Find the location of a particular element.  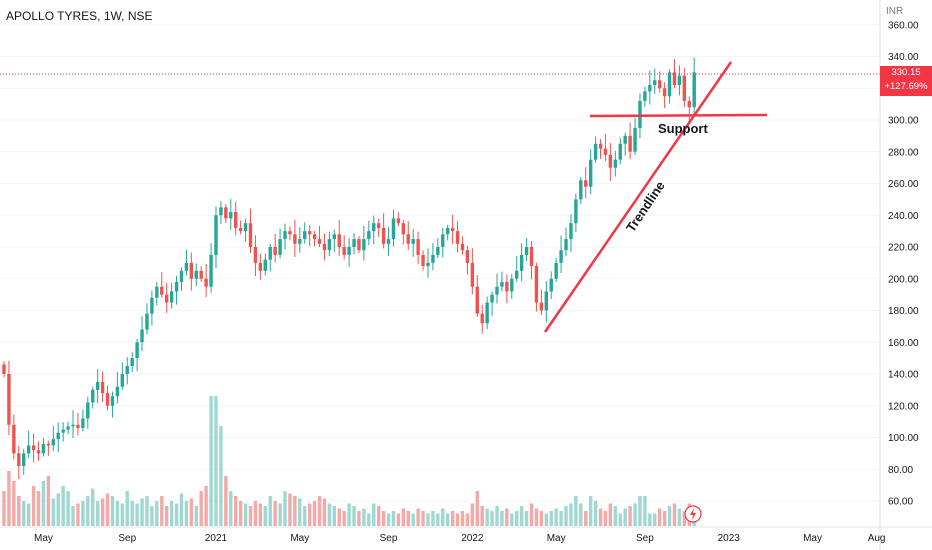

y-tick-label: 120.00 is located at coordinates (903, 406).